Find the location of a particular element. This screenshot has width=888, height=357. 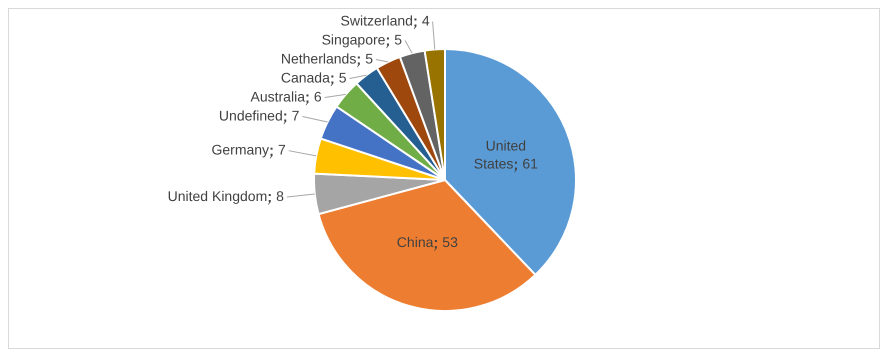

slice-label: United Kingdom is located at coordinates (218, 196).